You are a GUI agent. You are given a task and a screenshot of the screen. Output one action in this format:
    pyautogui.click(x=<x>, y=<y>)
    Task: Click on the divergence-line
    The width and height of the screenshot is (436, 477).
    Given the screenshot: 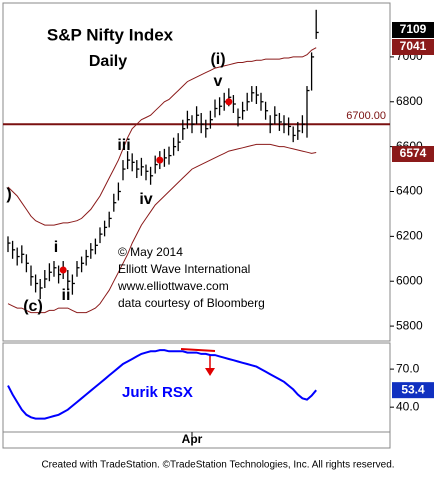 What is the action you would take?
    pyautogui.click(x=198, y=350)
    